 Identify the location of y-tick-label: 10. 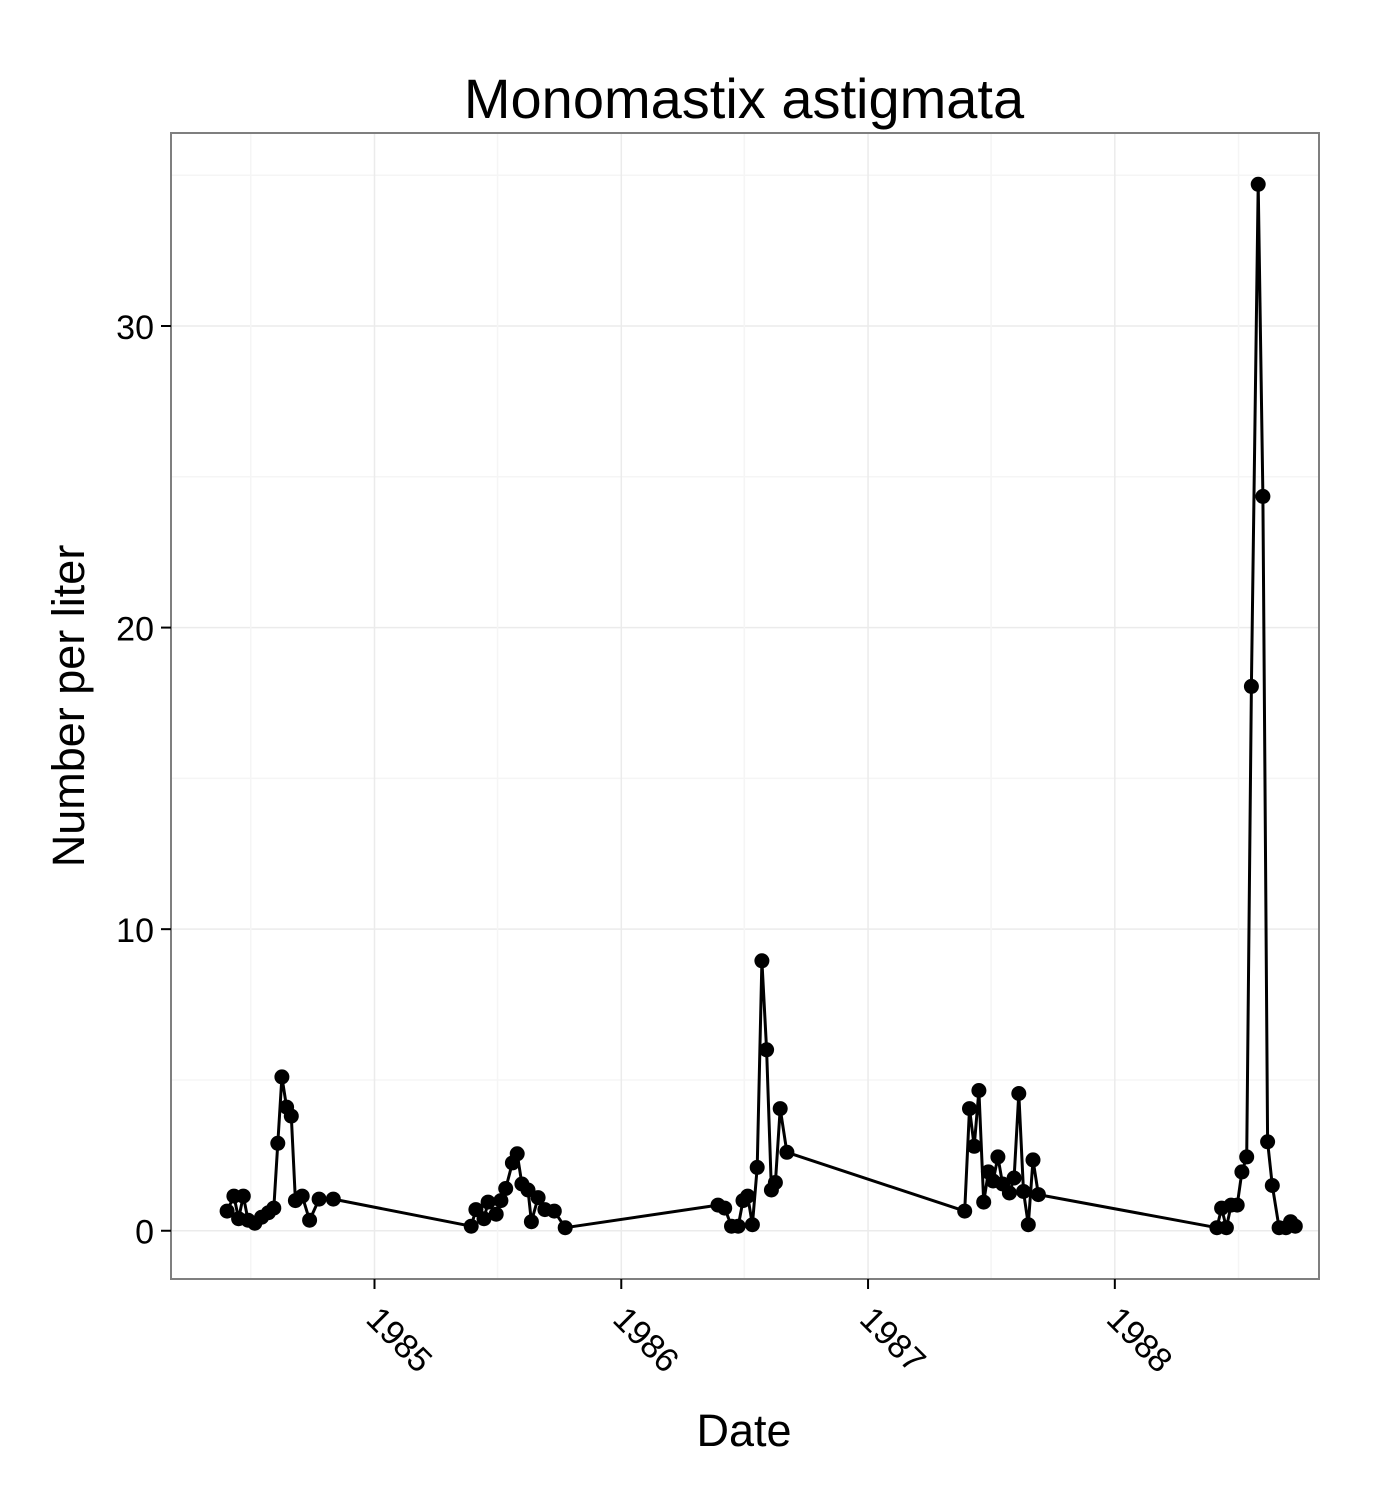
(135, 931).